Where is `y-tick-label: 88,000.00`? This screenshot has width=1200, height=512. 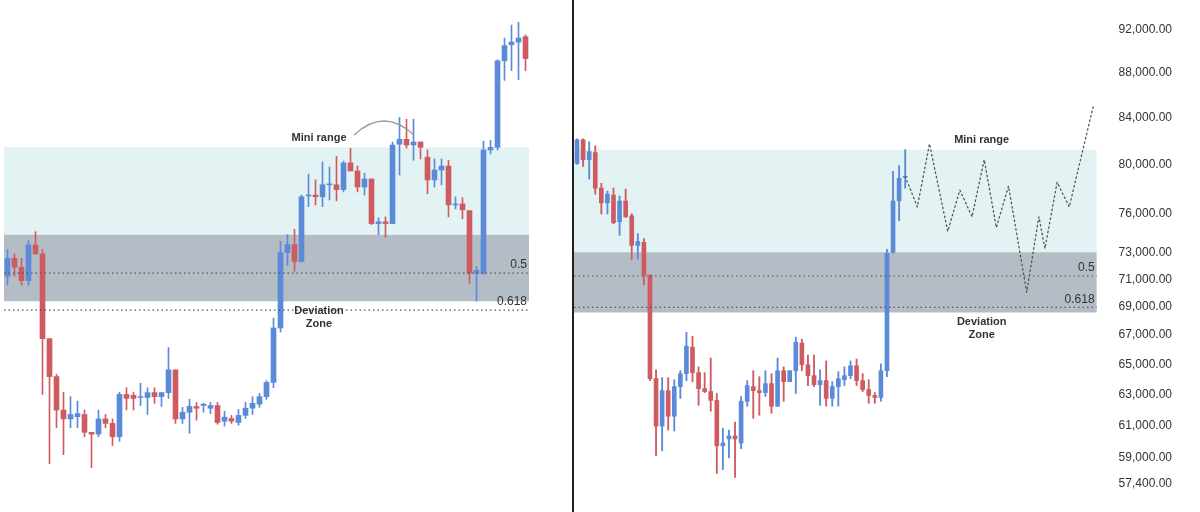
y-tick-label: 88,000.00 is located at coordinates (1145, 72).